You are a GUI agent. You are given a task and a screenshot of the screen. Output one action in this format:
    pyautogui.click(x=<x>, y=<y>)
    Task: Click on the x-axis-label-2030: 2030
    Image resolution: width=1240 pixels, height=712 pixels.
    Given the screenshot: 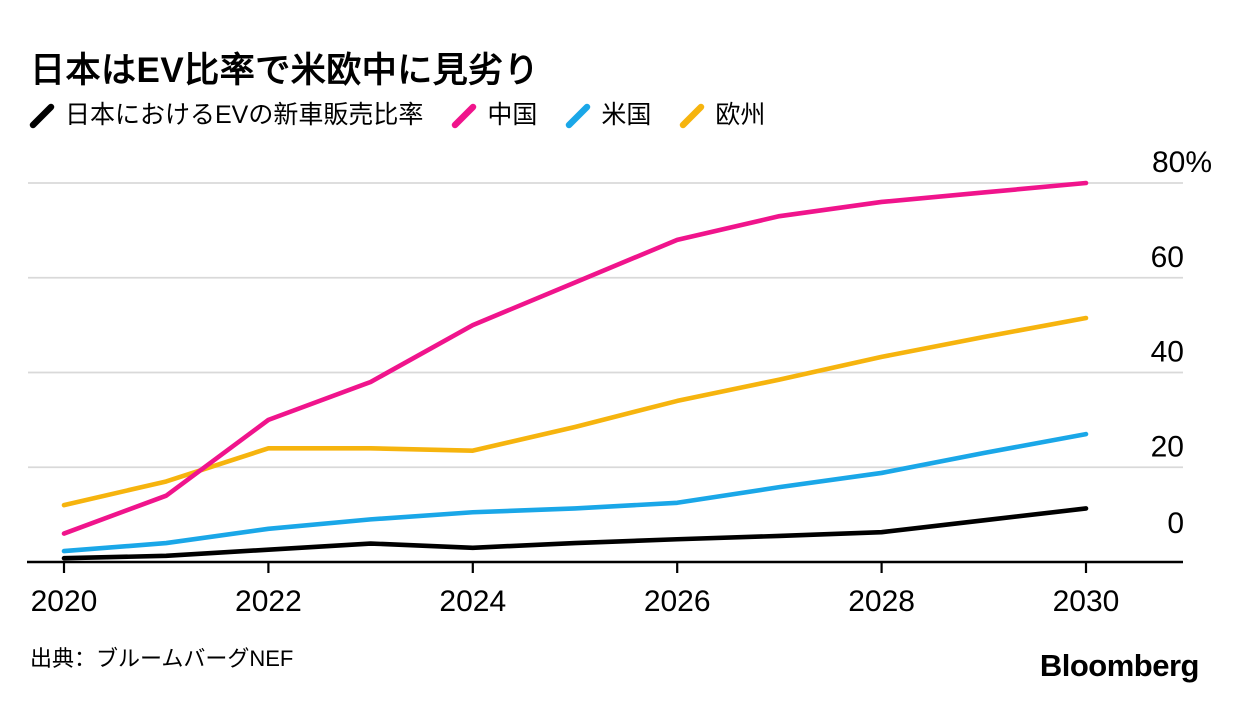 What is the action you would take?
    pyautogui.click(x=1086, y=601)
    